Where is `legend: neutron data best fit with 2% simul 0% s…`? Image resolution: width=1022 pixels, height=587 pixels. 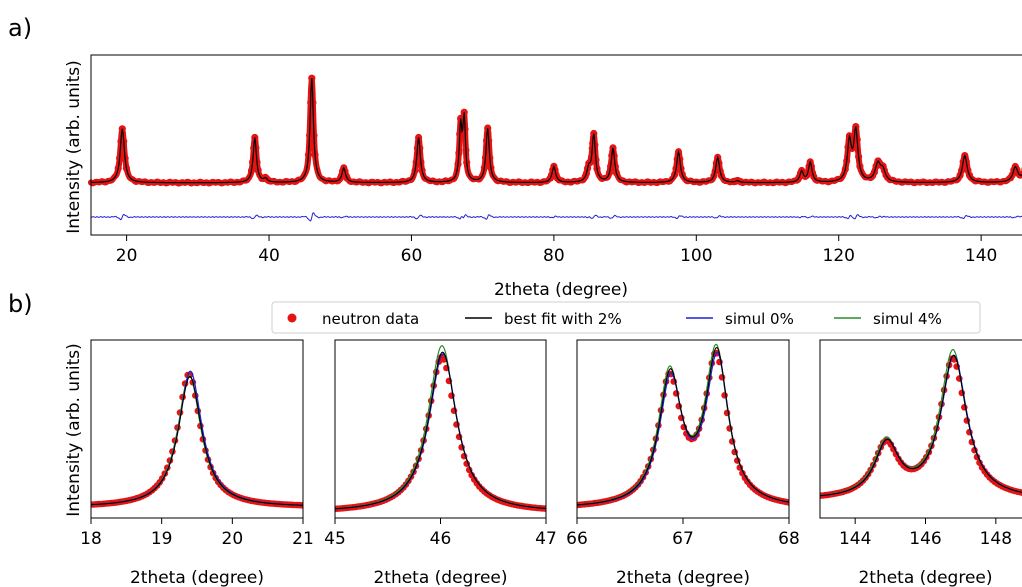 legend: neutron data best fit with 2% simul 0% s… is located at coordinates (626, 317).